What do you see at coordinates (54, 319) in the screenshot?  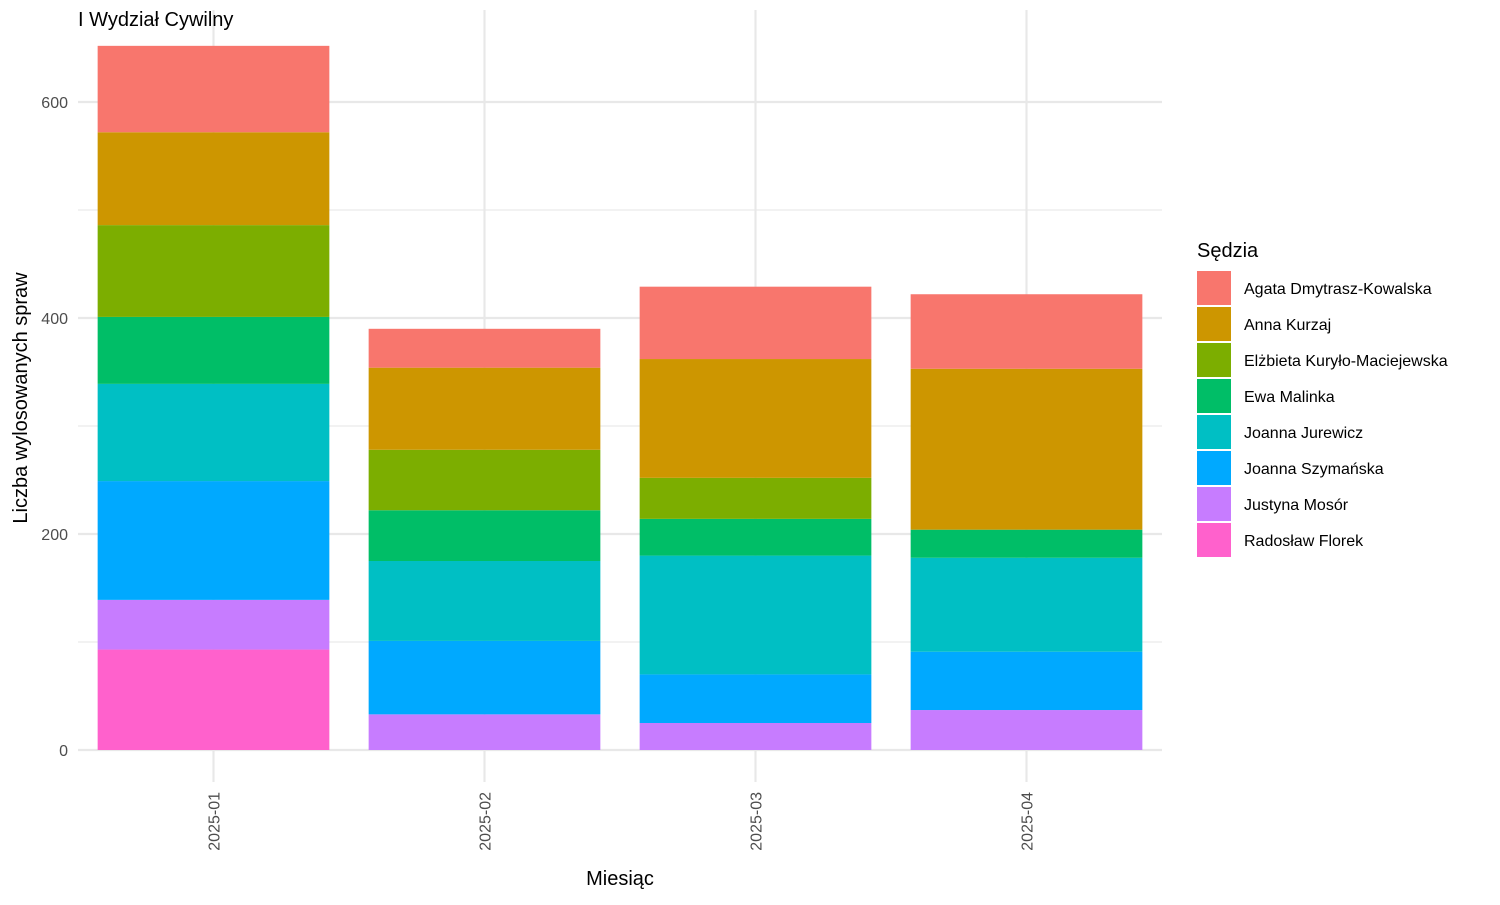 I see `y-tick-label: 400` at bounding box center [54, 319].